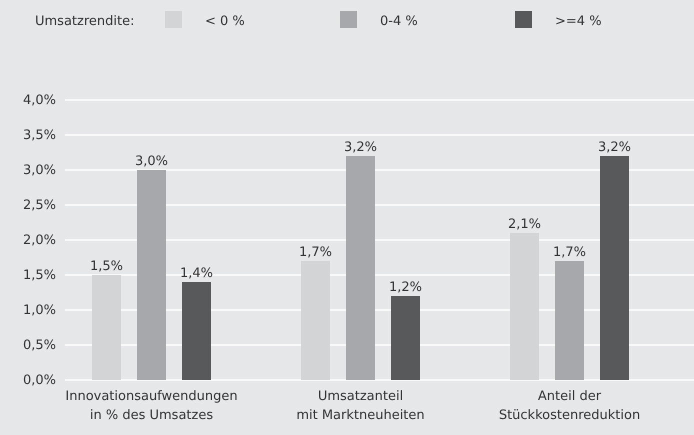 This screenshot has height=435, width=694. I want to click on legend-label: < 0 %, so click(225, 21).